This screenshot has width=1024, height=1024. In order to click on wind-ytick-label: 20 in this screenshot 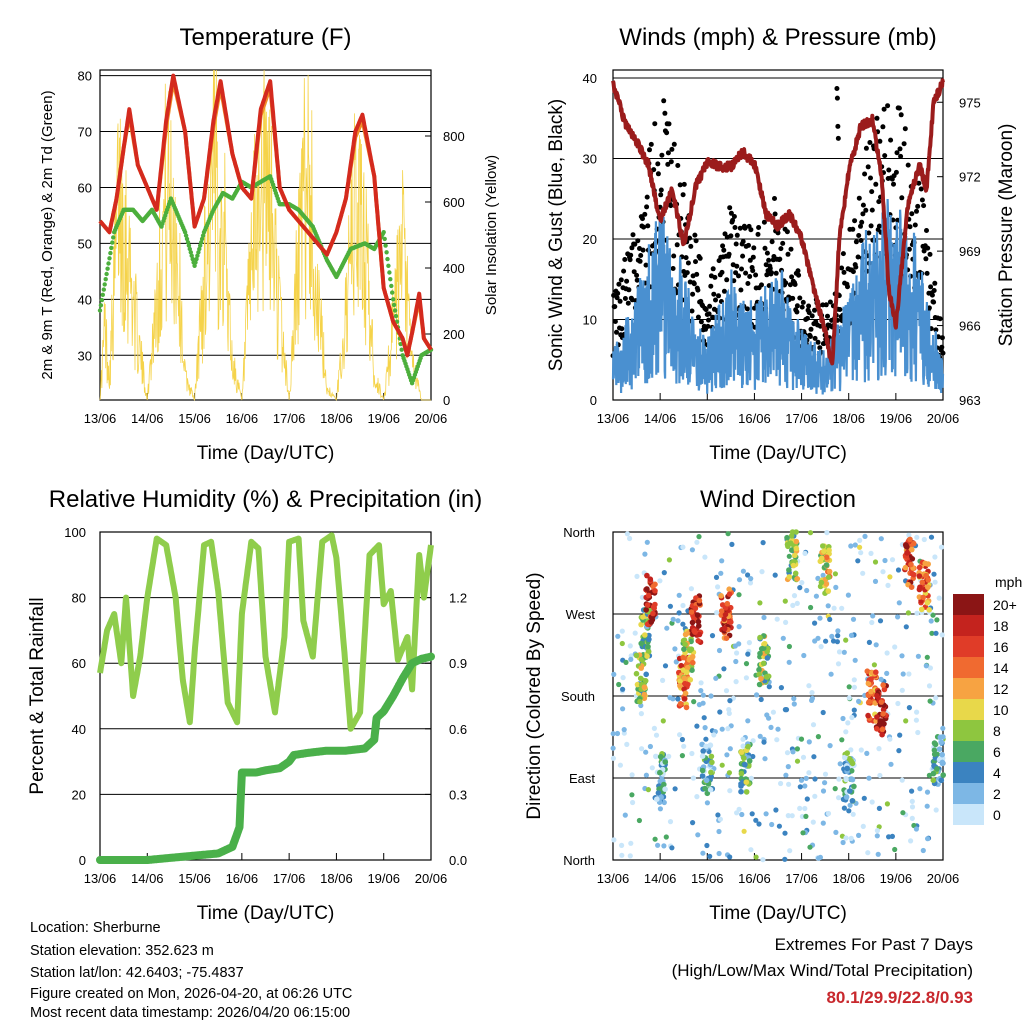, I will do `click(590, 239)`.